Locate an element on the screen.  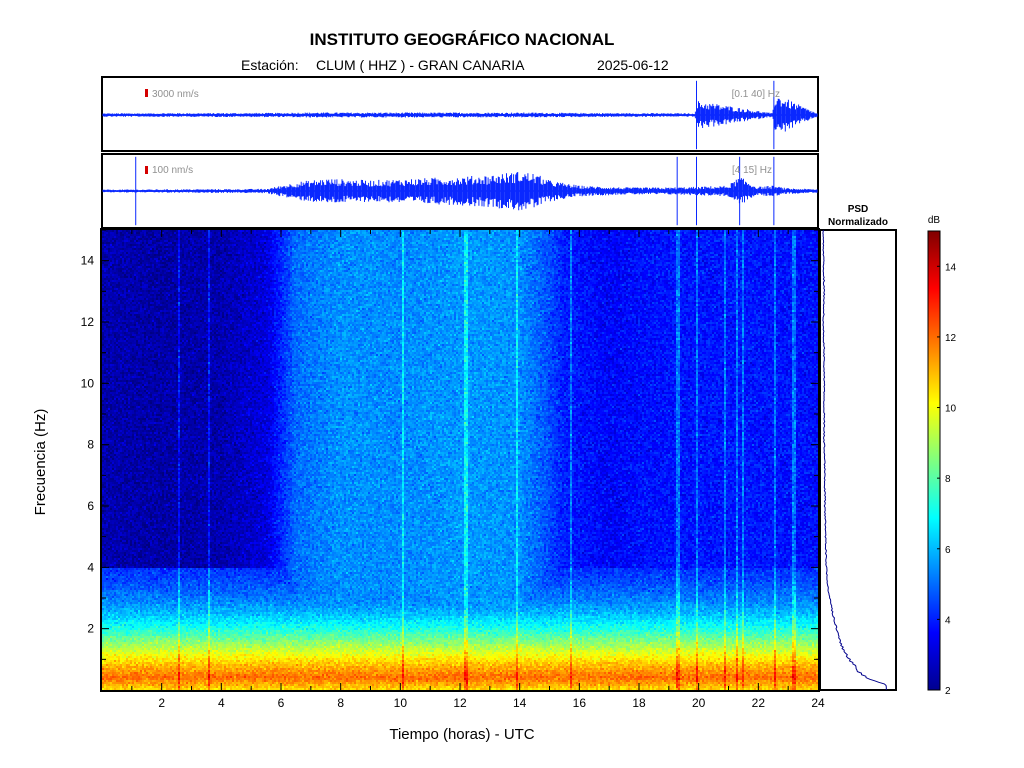
colorbar-gradient is located at coordinates (934, 460).